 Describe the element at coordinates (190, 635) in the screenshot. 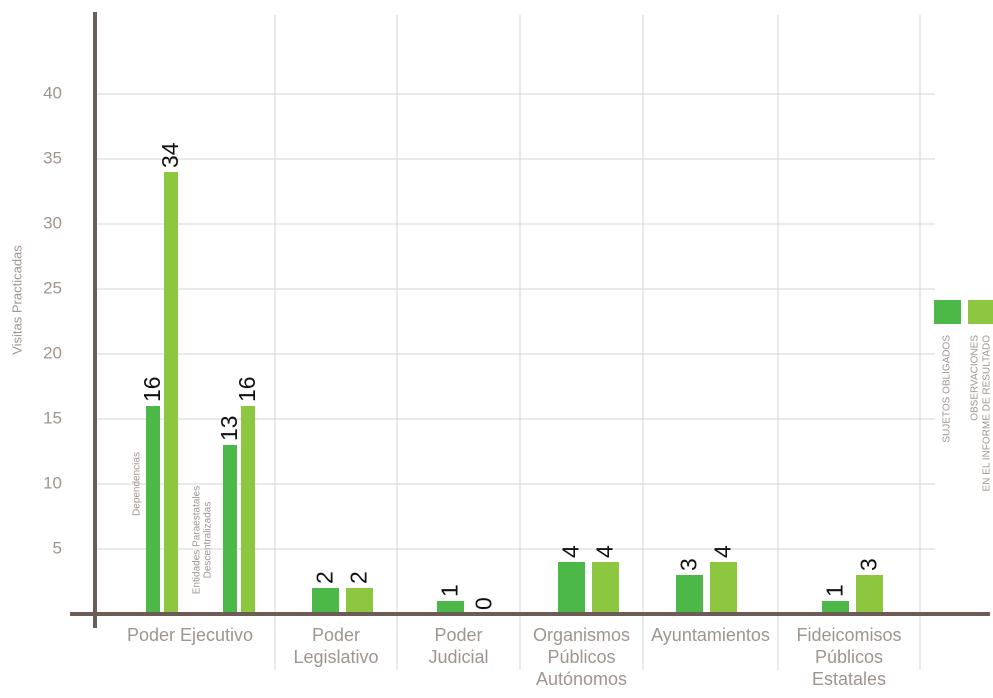

I see `x-tick-label: Poder Ejecutivo` at that location.